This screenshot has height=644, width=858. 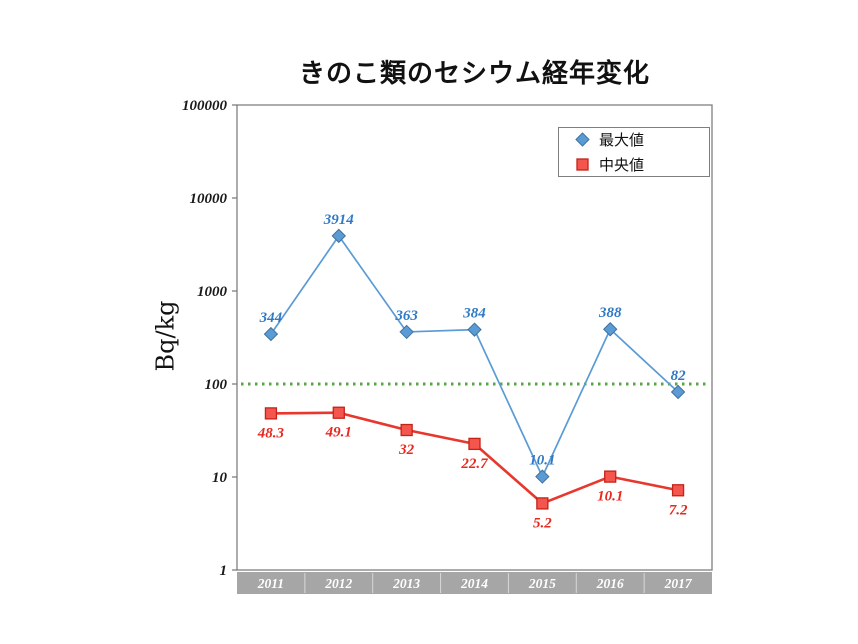 I want to click on data-label: 32, so click(x=406, y=450).